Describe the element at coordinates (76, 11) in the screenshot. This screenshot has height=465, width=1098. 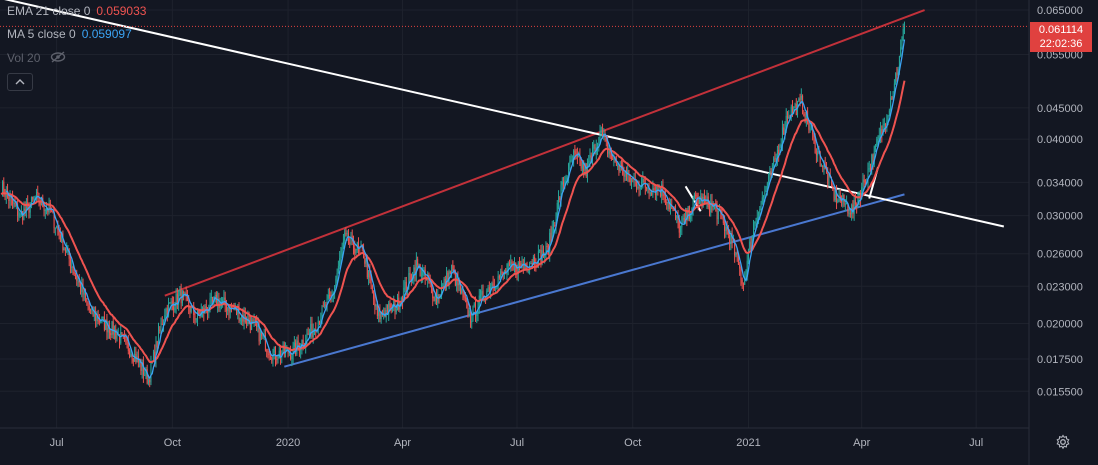
I see `legend-ema: EMA 21 close 0 0.059033` at that location.